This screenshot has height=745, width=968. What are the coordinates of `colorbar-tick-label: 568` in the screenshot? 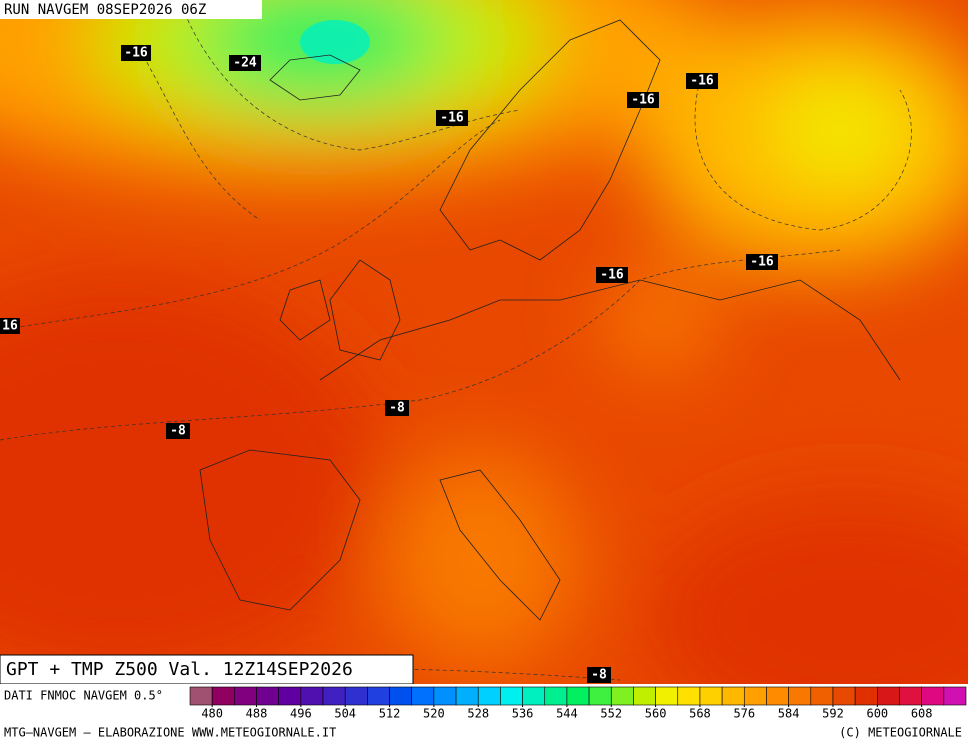 It's located at (700, 714).